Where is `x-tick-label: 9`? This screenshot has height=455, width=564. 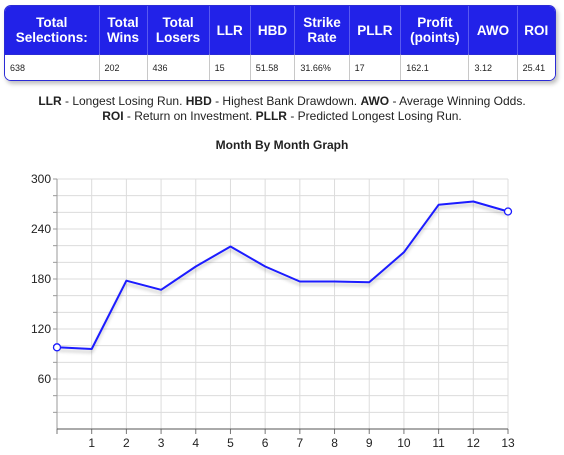 x-tick-label: 9 is located at coordinates (369, 443).